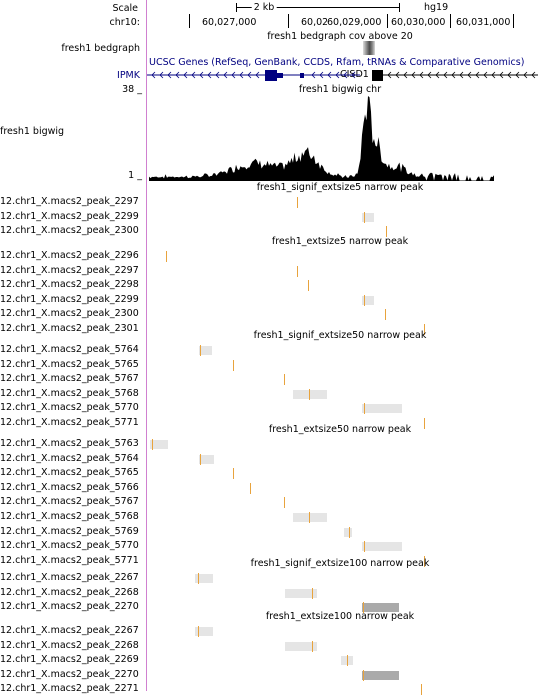 The width and height of the screenshot is (540, 695). Describe the element at coordinates (264, 8) in the screenshot. I see `scale-value: 2 kb` at that location.